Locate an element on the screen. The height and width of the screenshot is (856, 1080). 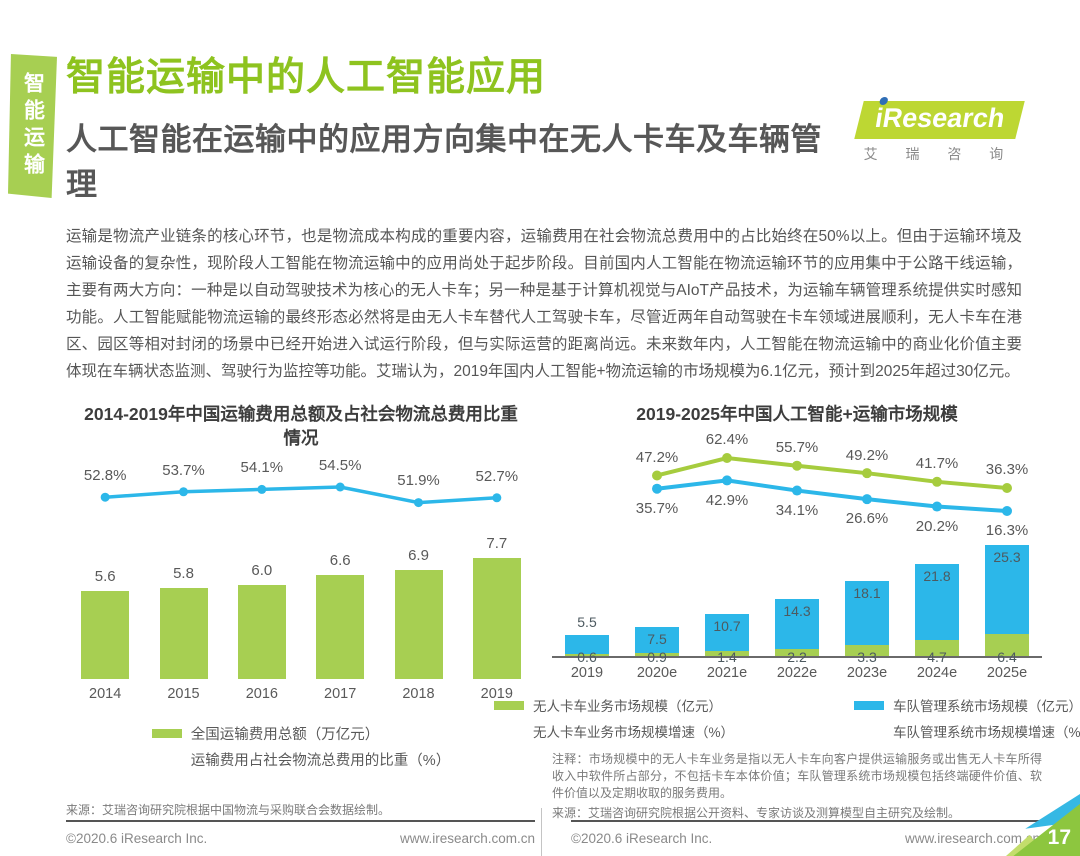
chapter-tab-label: 智能运输 is located at coordinates (33, 126).